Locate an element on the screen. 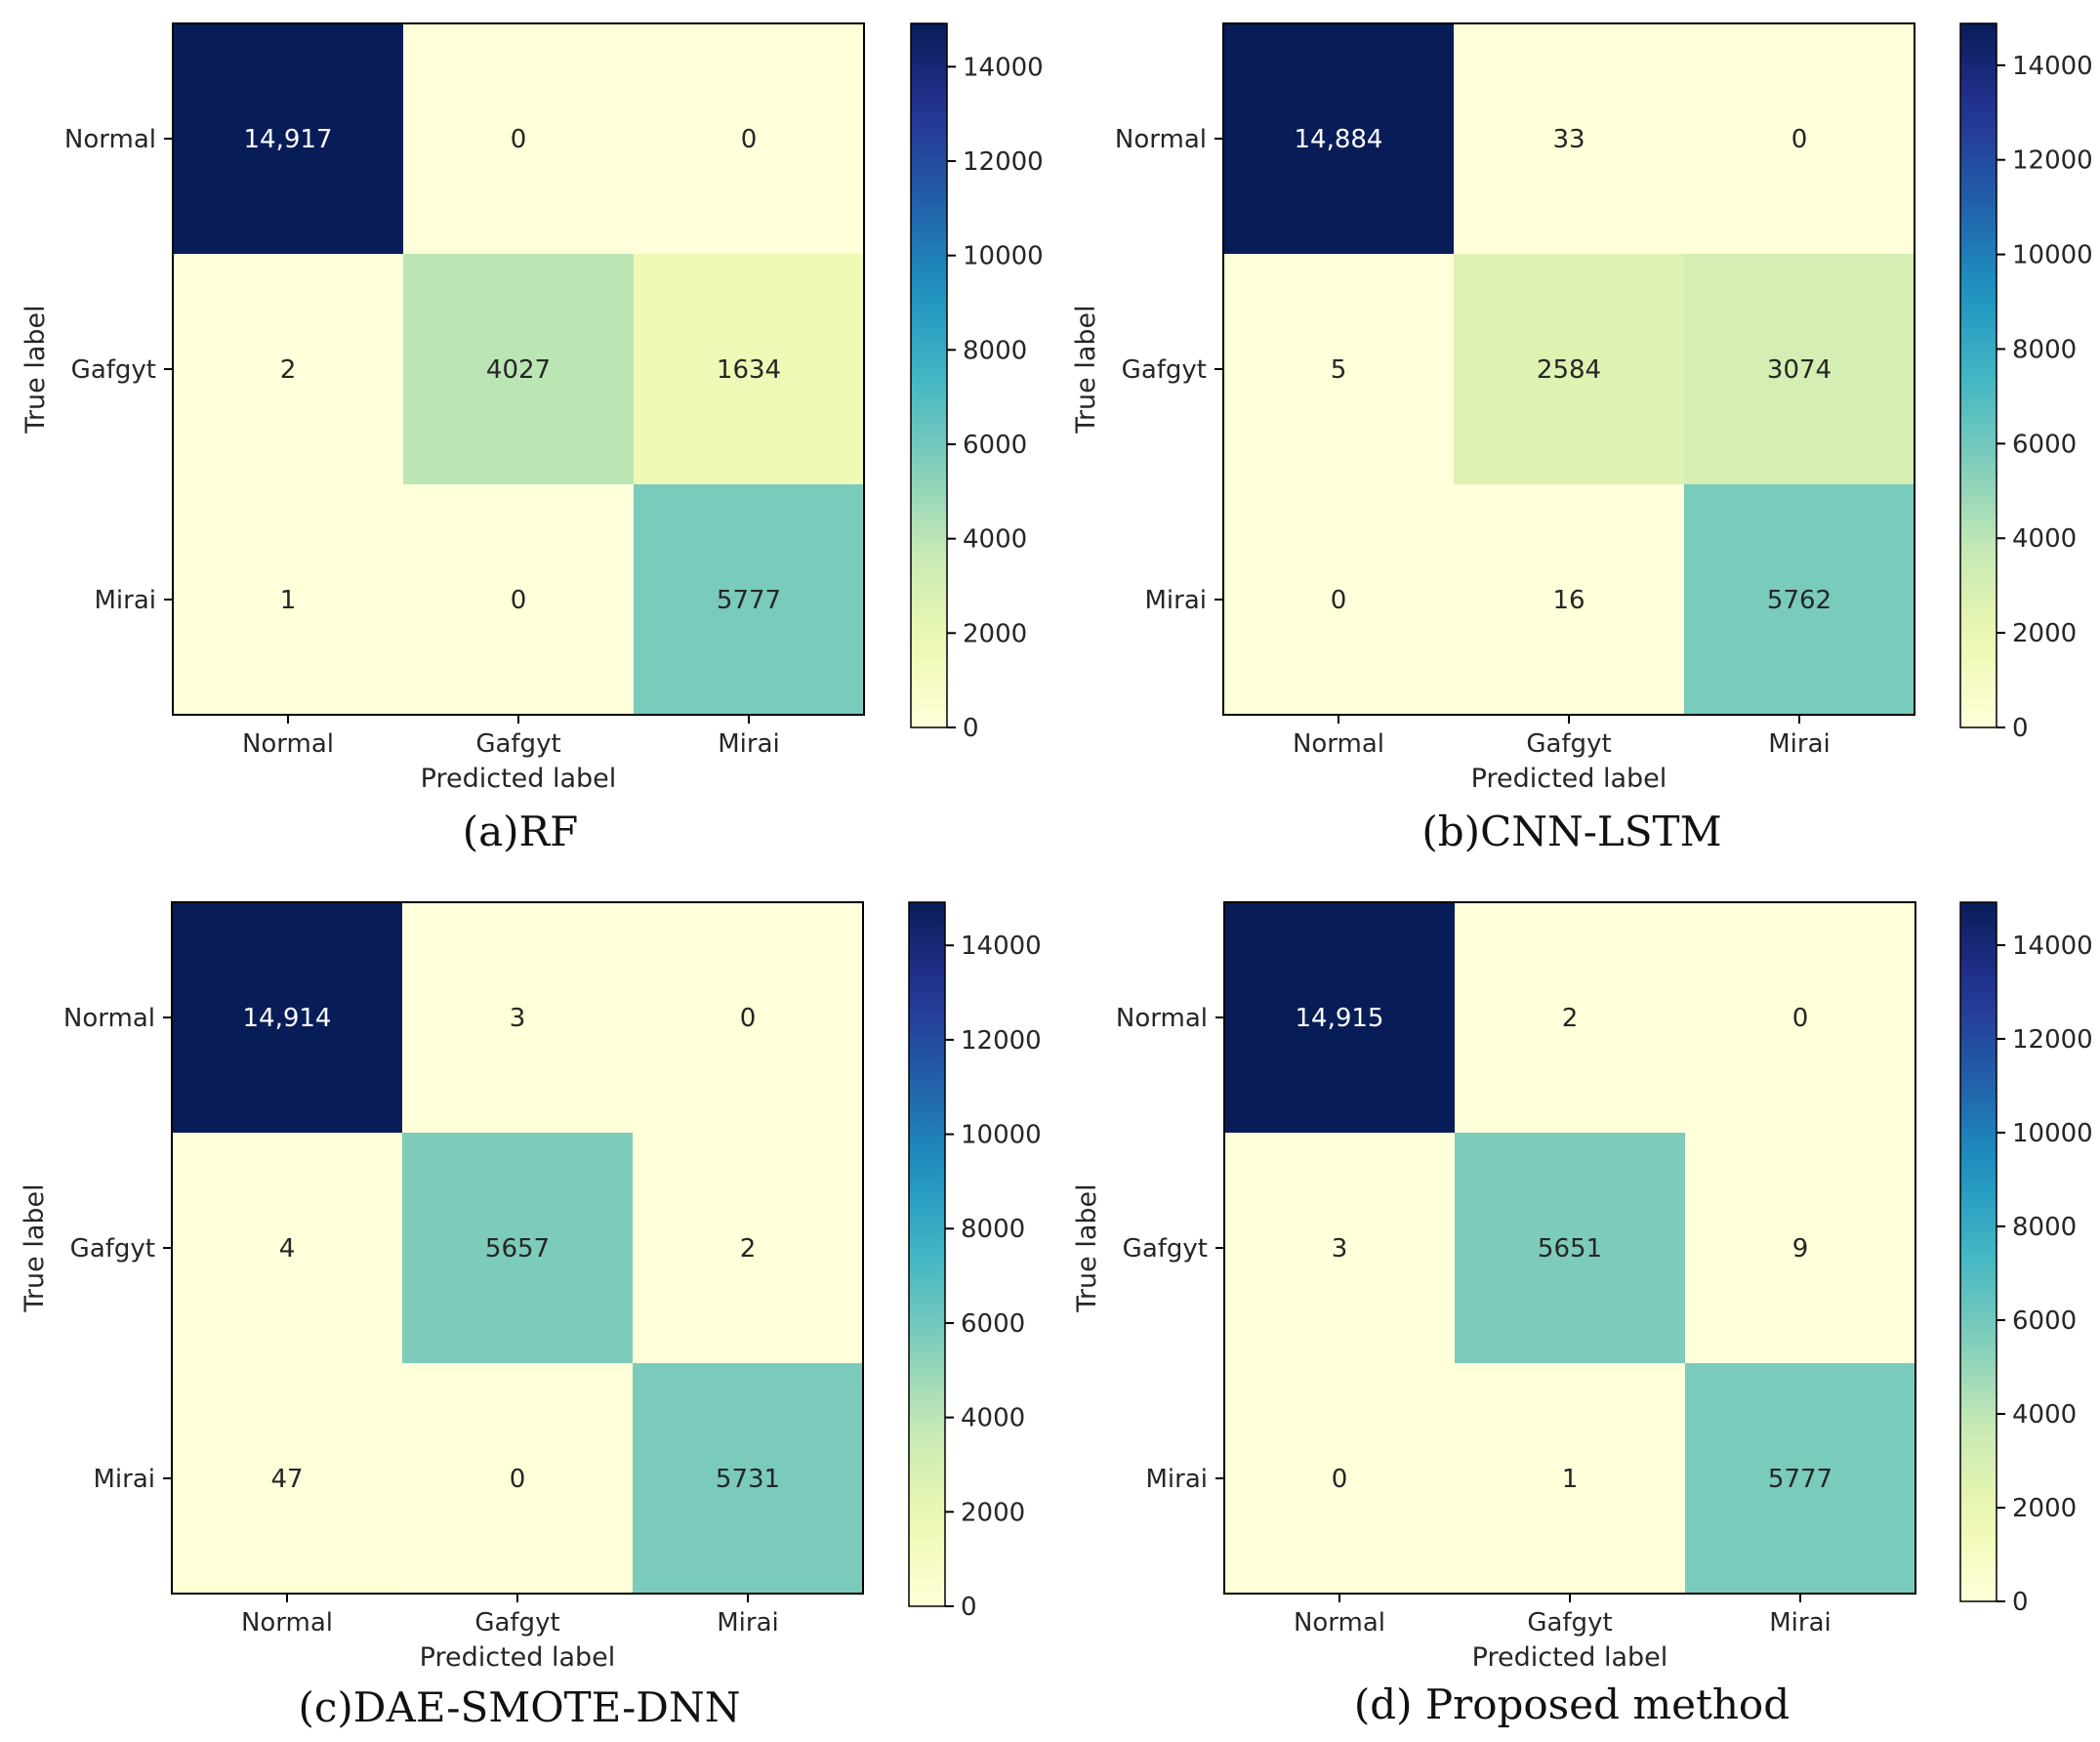 Image resolution: width=2100 pixels, height=1742 pixels. panel-caption: (b)CNN-LSTM is located at coordinates (1571, 832).